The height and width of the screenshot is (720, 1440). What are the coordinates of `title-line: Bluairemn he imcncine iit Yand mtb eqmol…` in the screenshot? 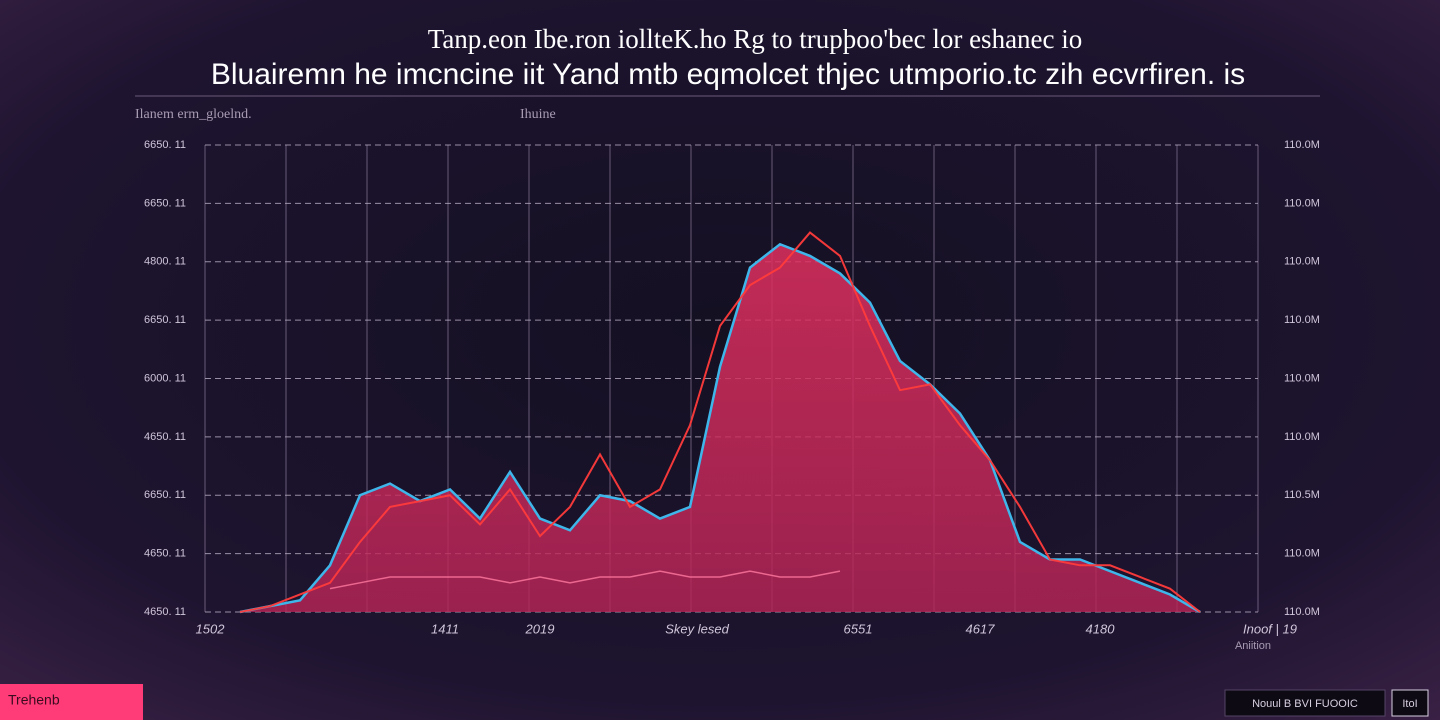 It's located at (728, 74).